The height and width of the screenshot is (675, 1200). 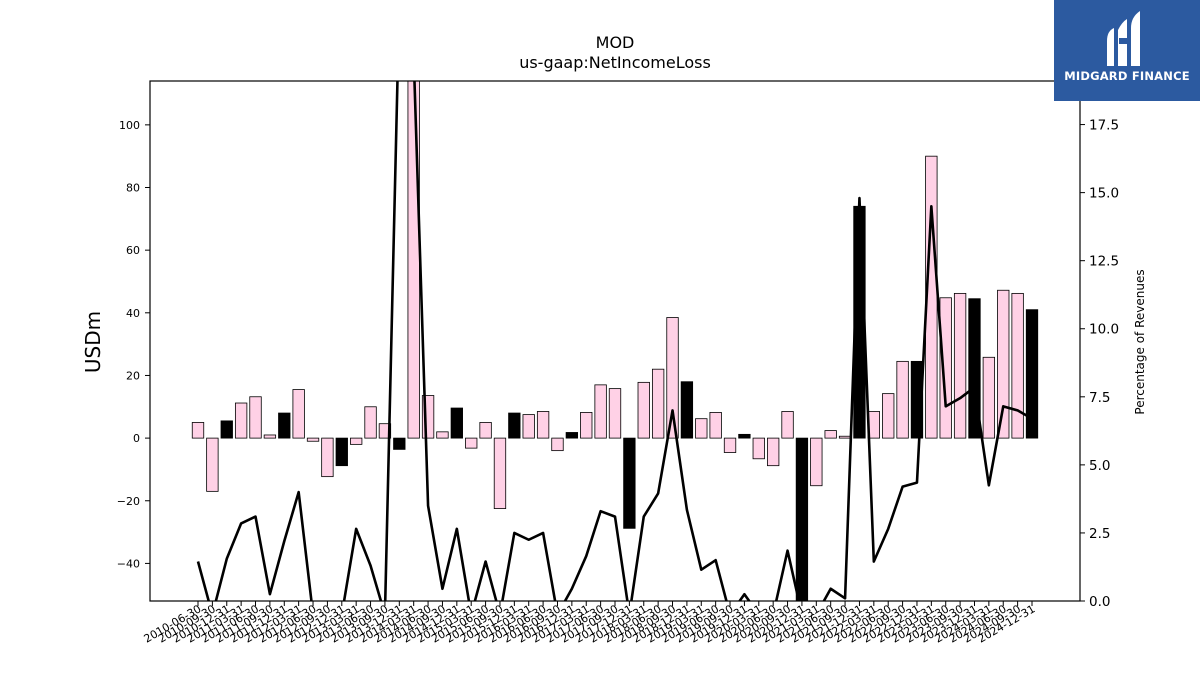 What do you see at coordinates (1104, 126) in the screenshot?
I see `y2-tick-label: 17.5` at bounding box center [1104, 126].